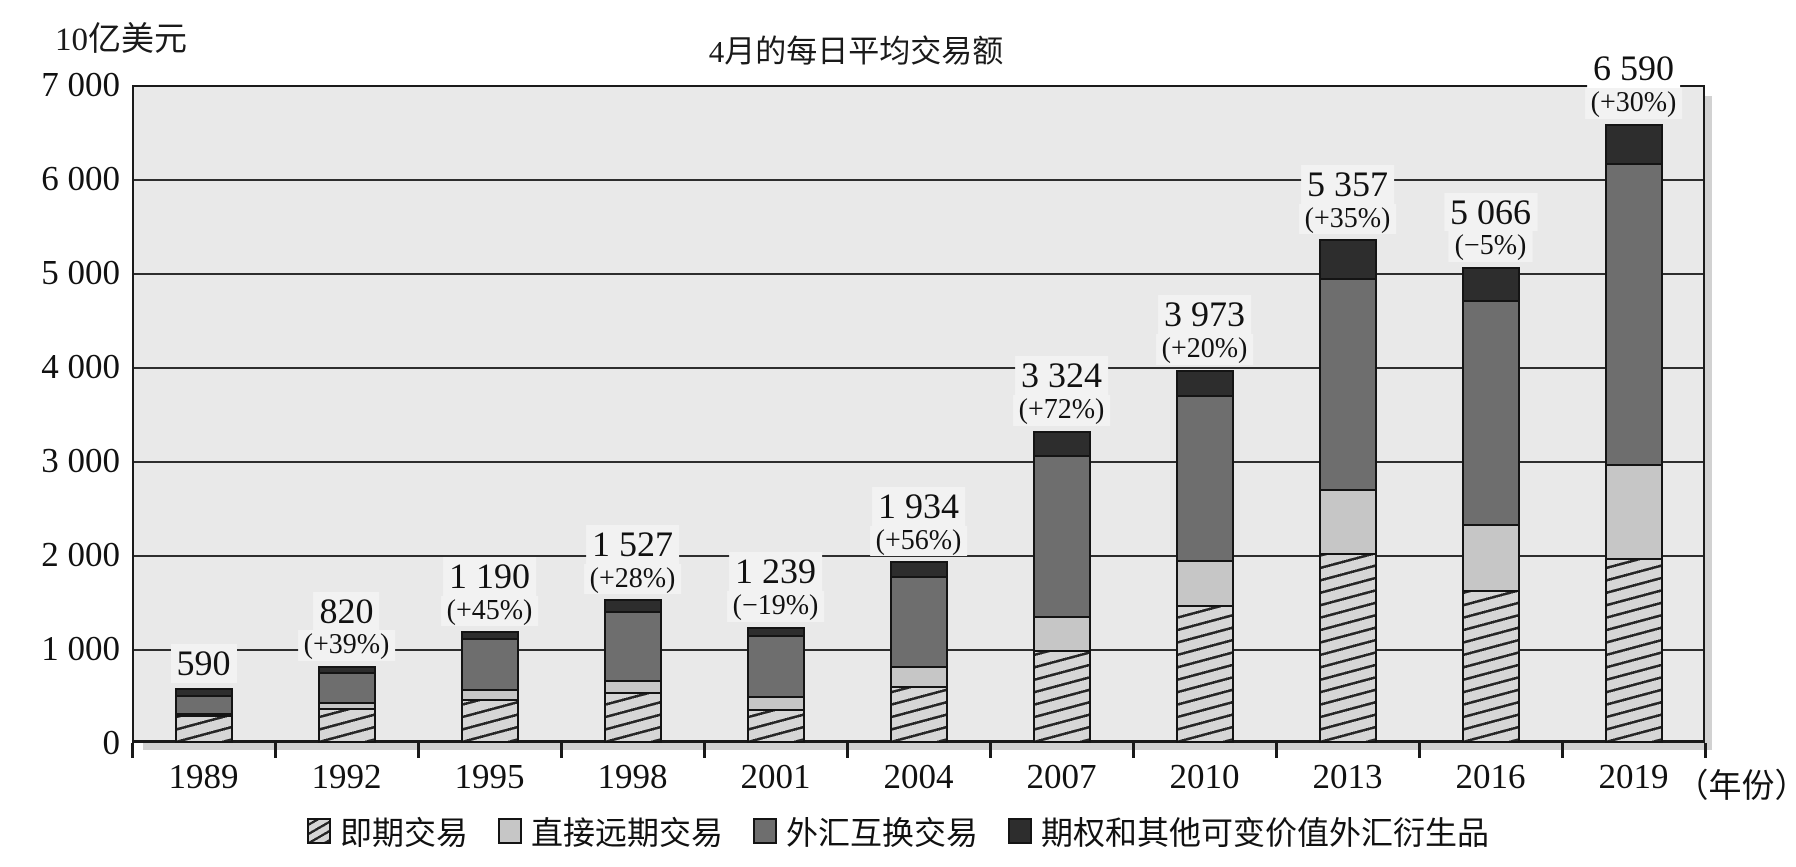  What do you see at coordinates (80, 366) in the screenshot?
I see `y-axis-tick-label: 4 000` at bounding box center [80, 366].